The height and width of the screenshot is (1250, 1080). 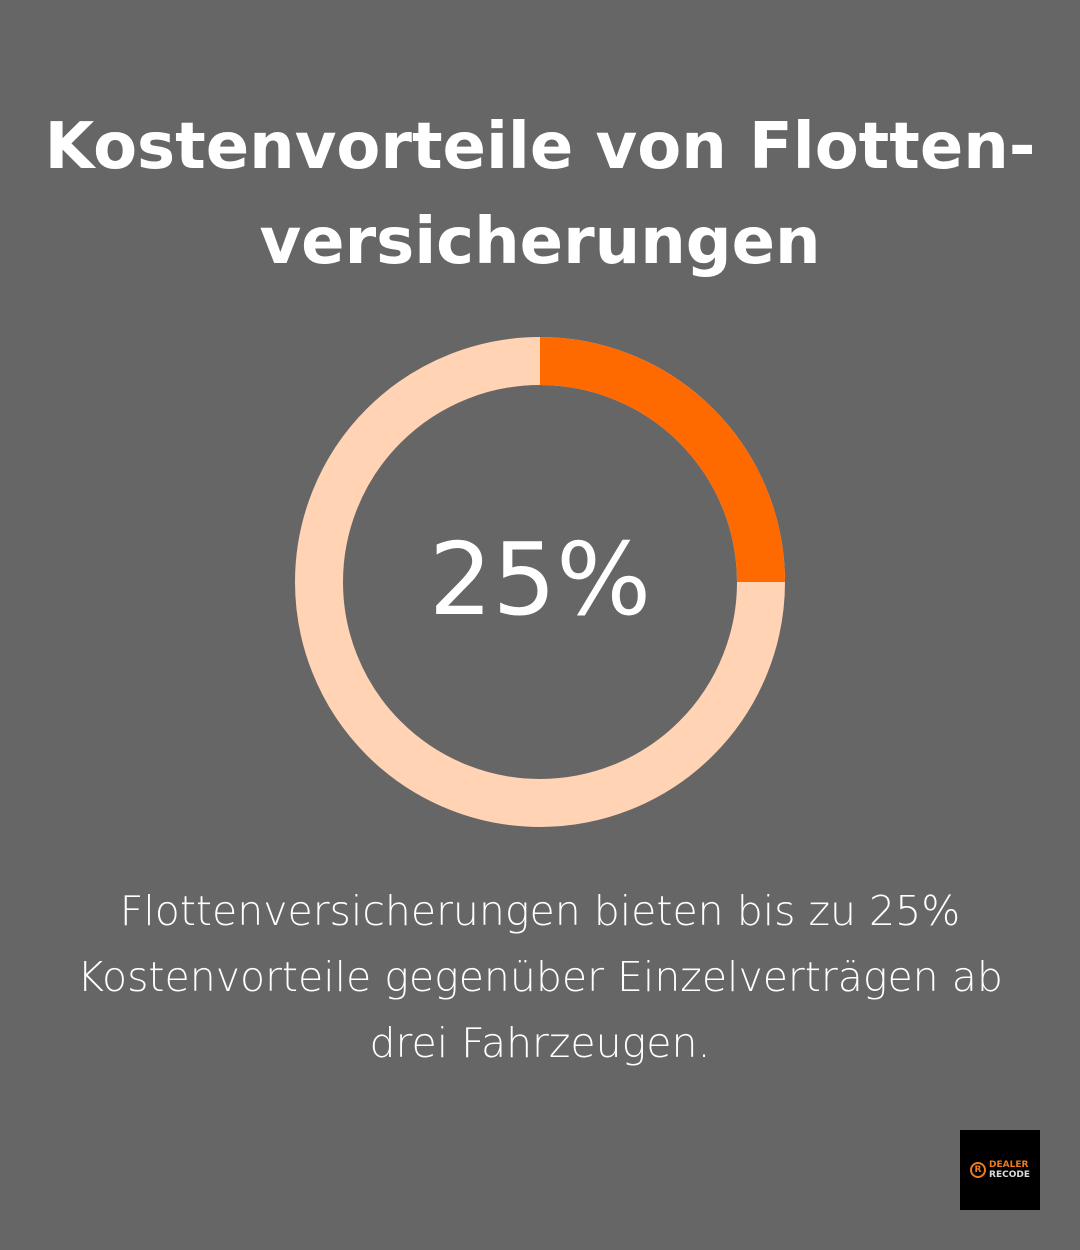 I want to click on logo-mark-icon: R, so click(x=978, y=1170).